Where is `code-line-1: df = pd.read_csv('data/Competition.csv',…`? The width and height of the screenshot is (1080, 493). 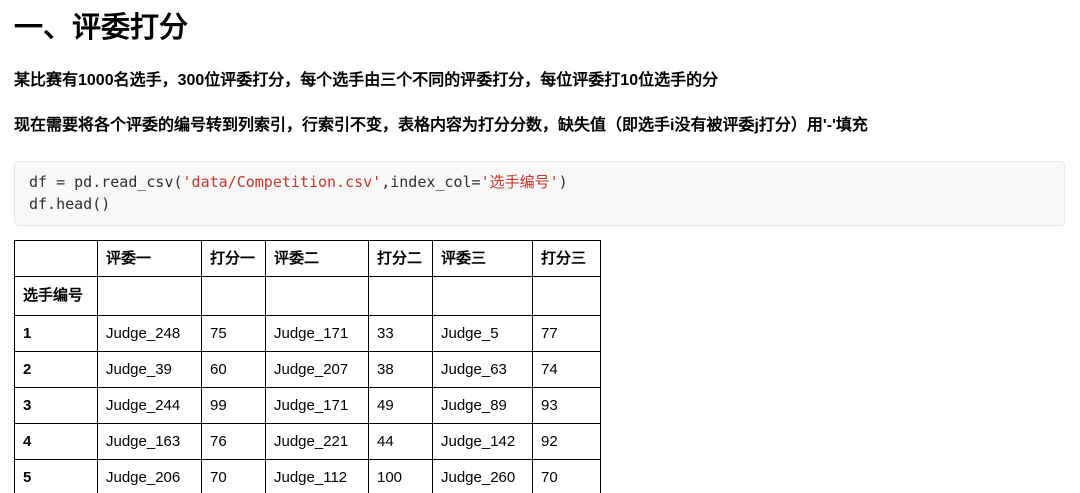 code-line-1: df = pd.read_csv('data/Competition.csv',… is located at coordinates (539, 182).